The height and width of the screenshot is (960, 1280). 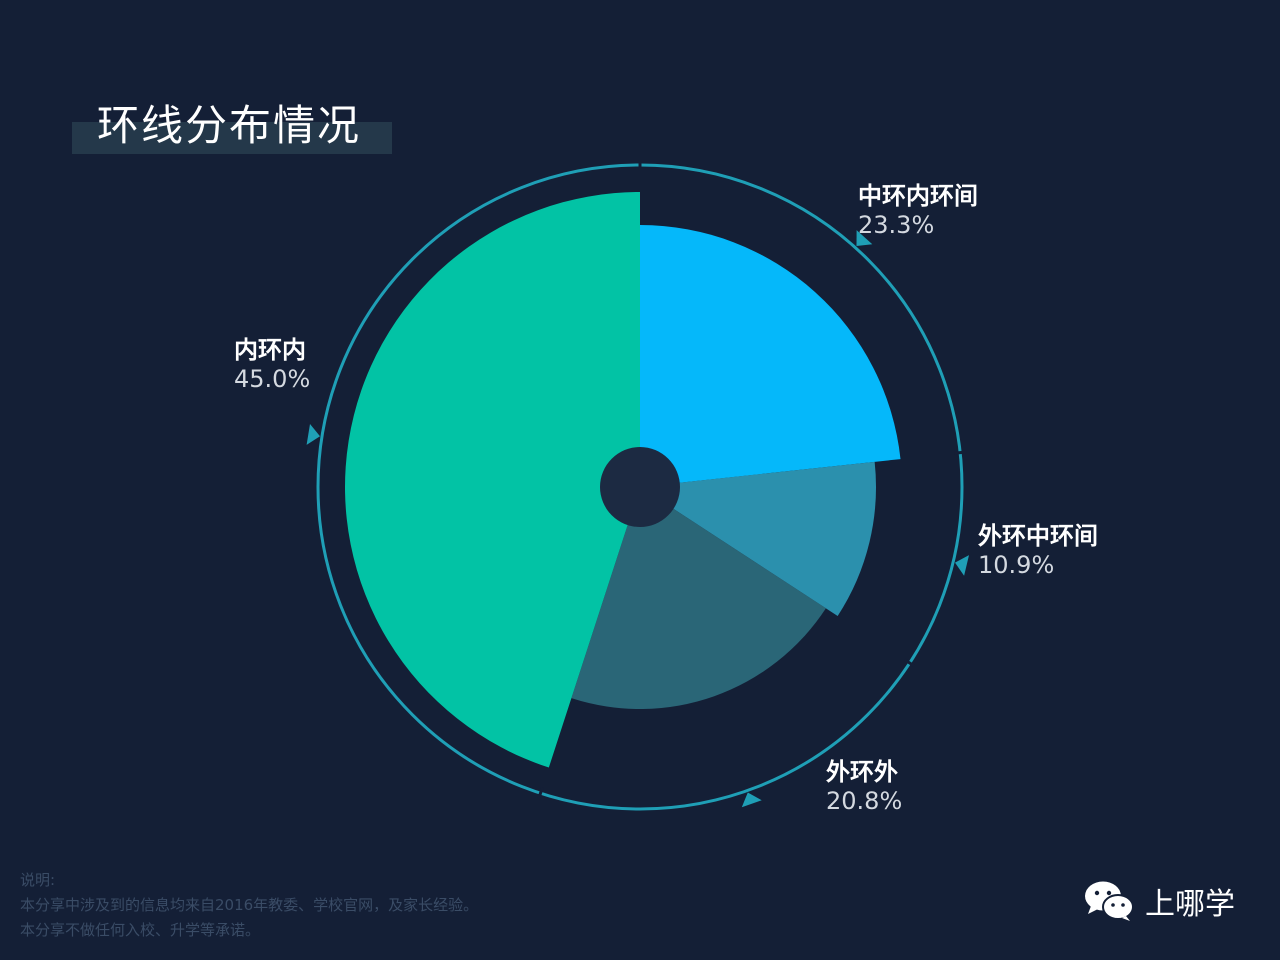 What do you see at coordinates (140, 930) in the screenshot?
I see `footnote-line: 本分享不做任何入校、升学等承诺。` at bounding box center [140, 930].